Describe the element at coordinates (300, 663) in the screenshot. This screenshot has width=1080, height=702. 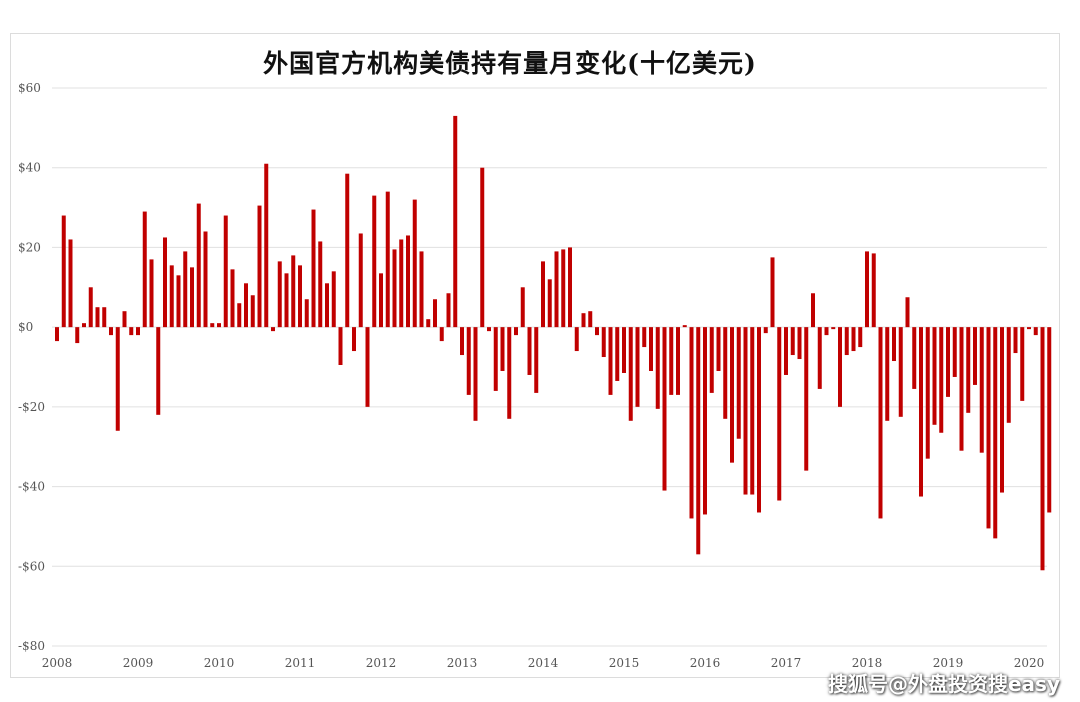
I see `x-tick-label: 2011` at that location.